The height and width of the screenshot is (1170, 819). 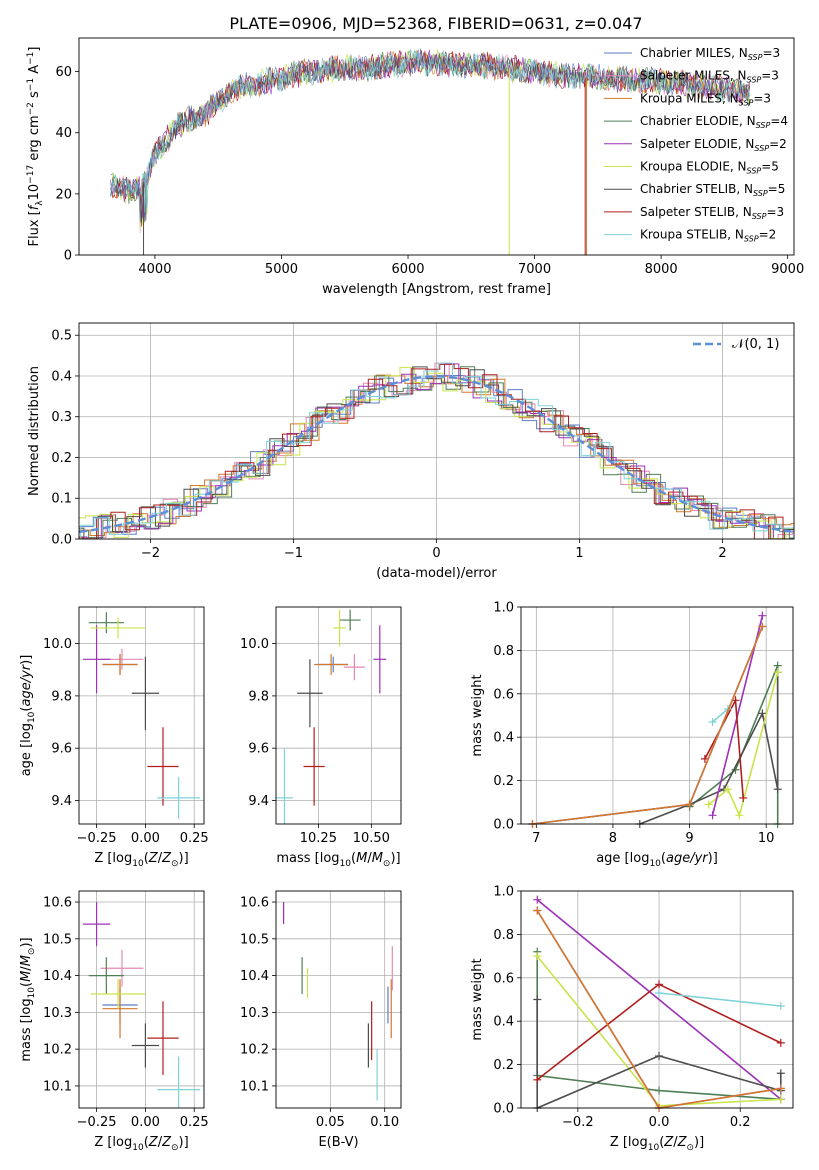 What do you see at coordinates (145, 1122) in the screenshot?
I see `x-tick-label: 0.00` at bounding box center [145, 1122].